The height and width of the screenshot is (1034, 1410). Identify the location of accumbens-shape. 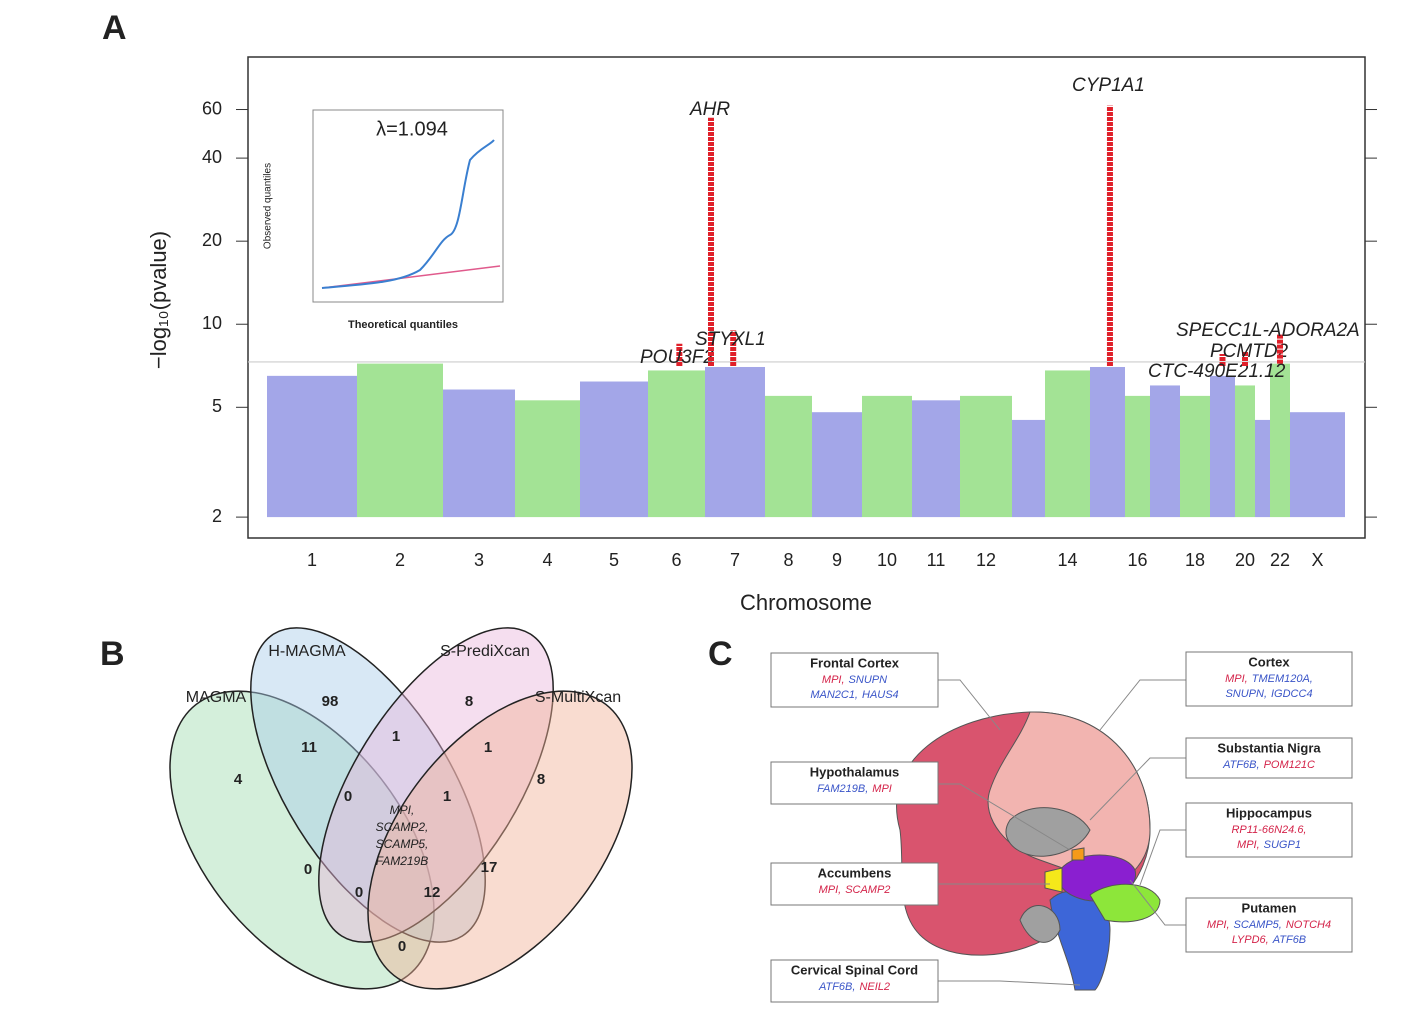
(1053, 880).